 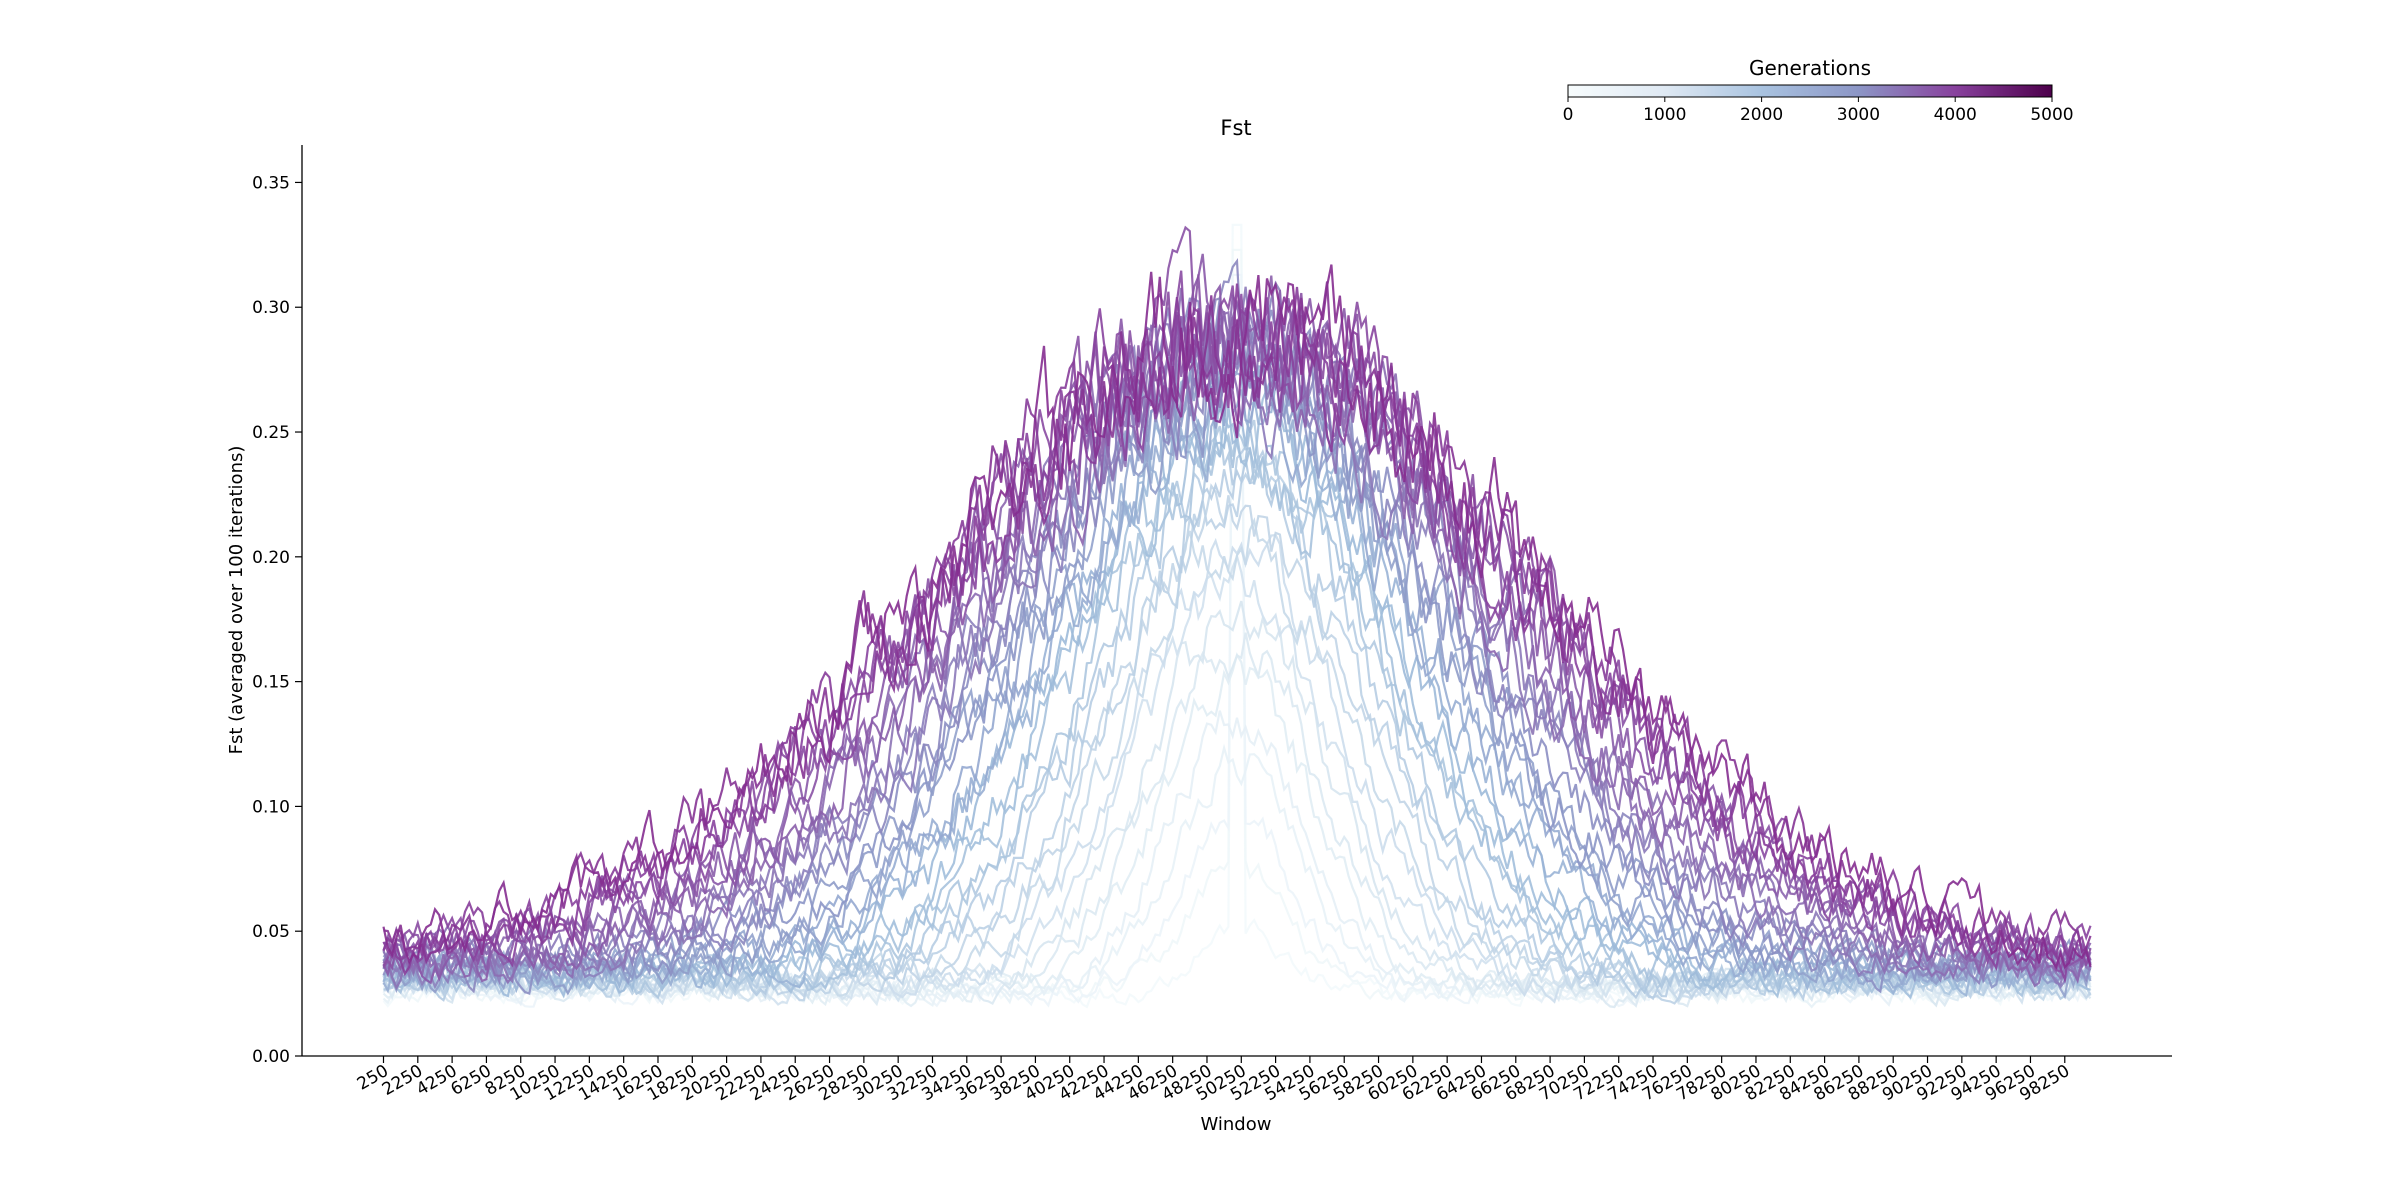 I want to click on y-tick-label: 0.05, so click(x=271, y=932).